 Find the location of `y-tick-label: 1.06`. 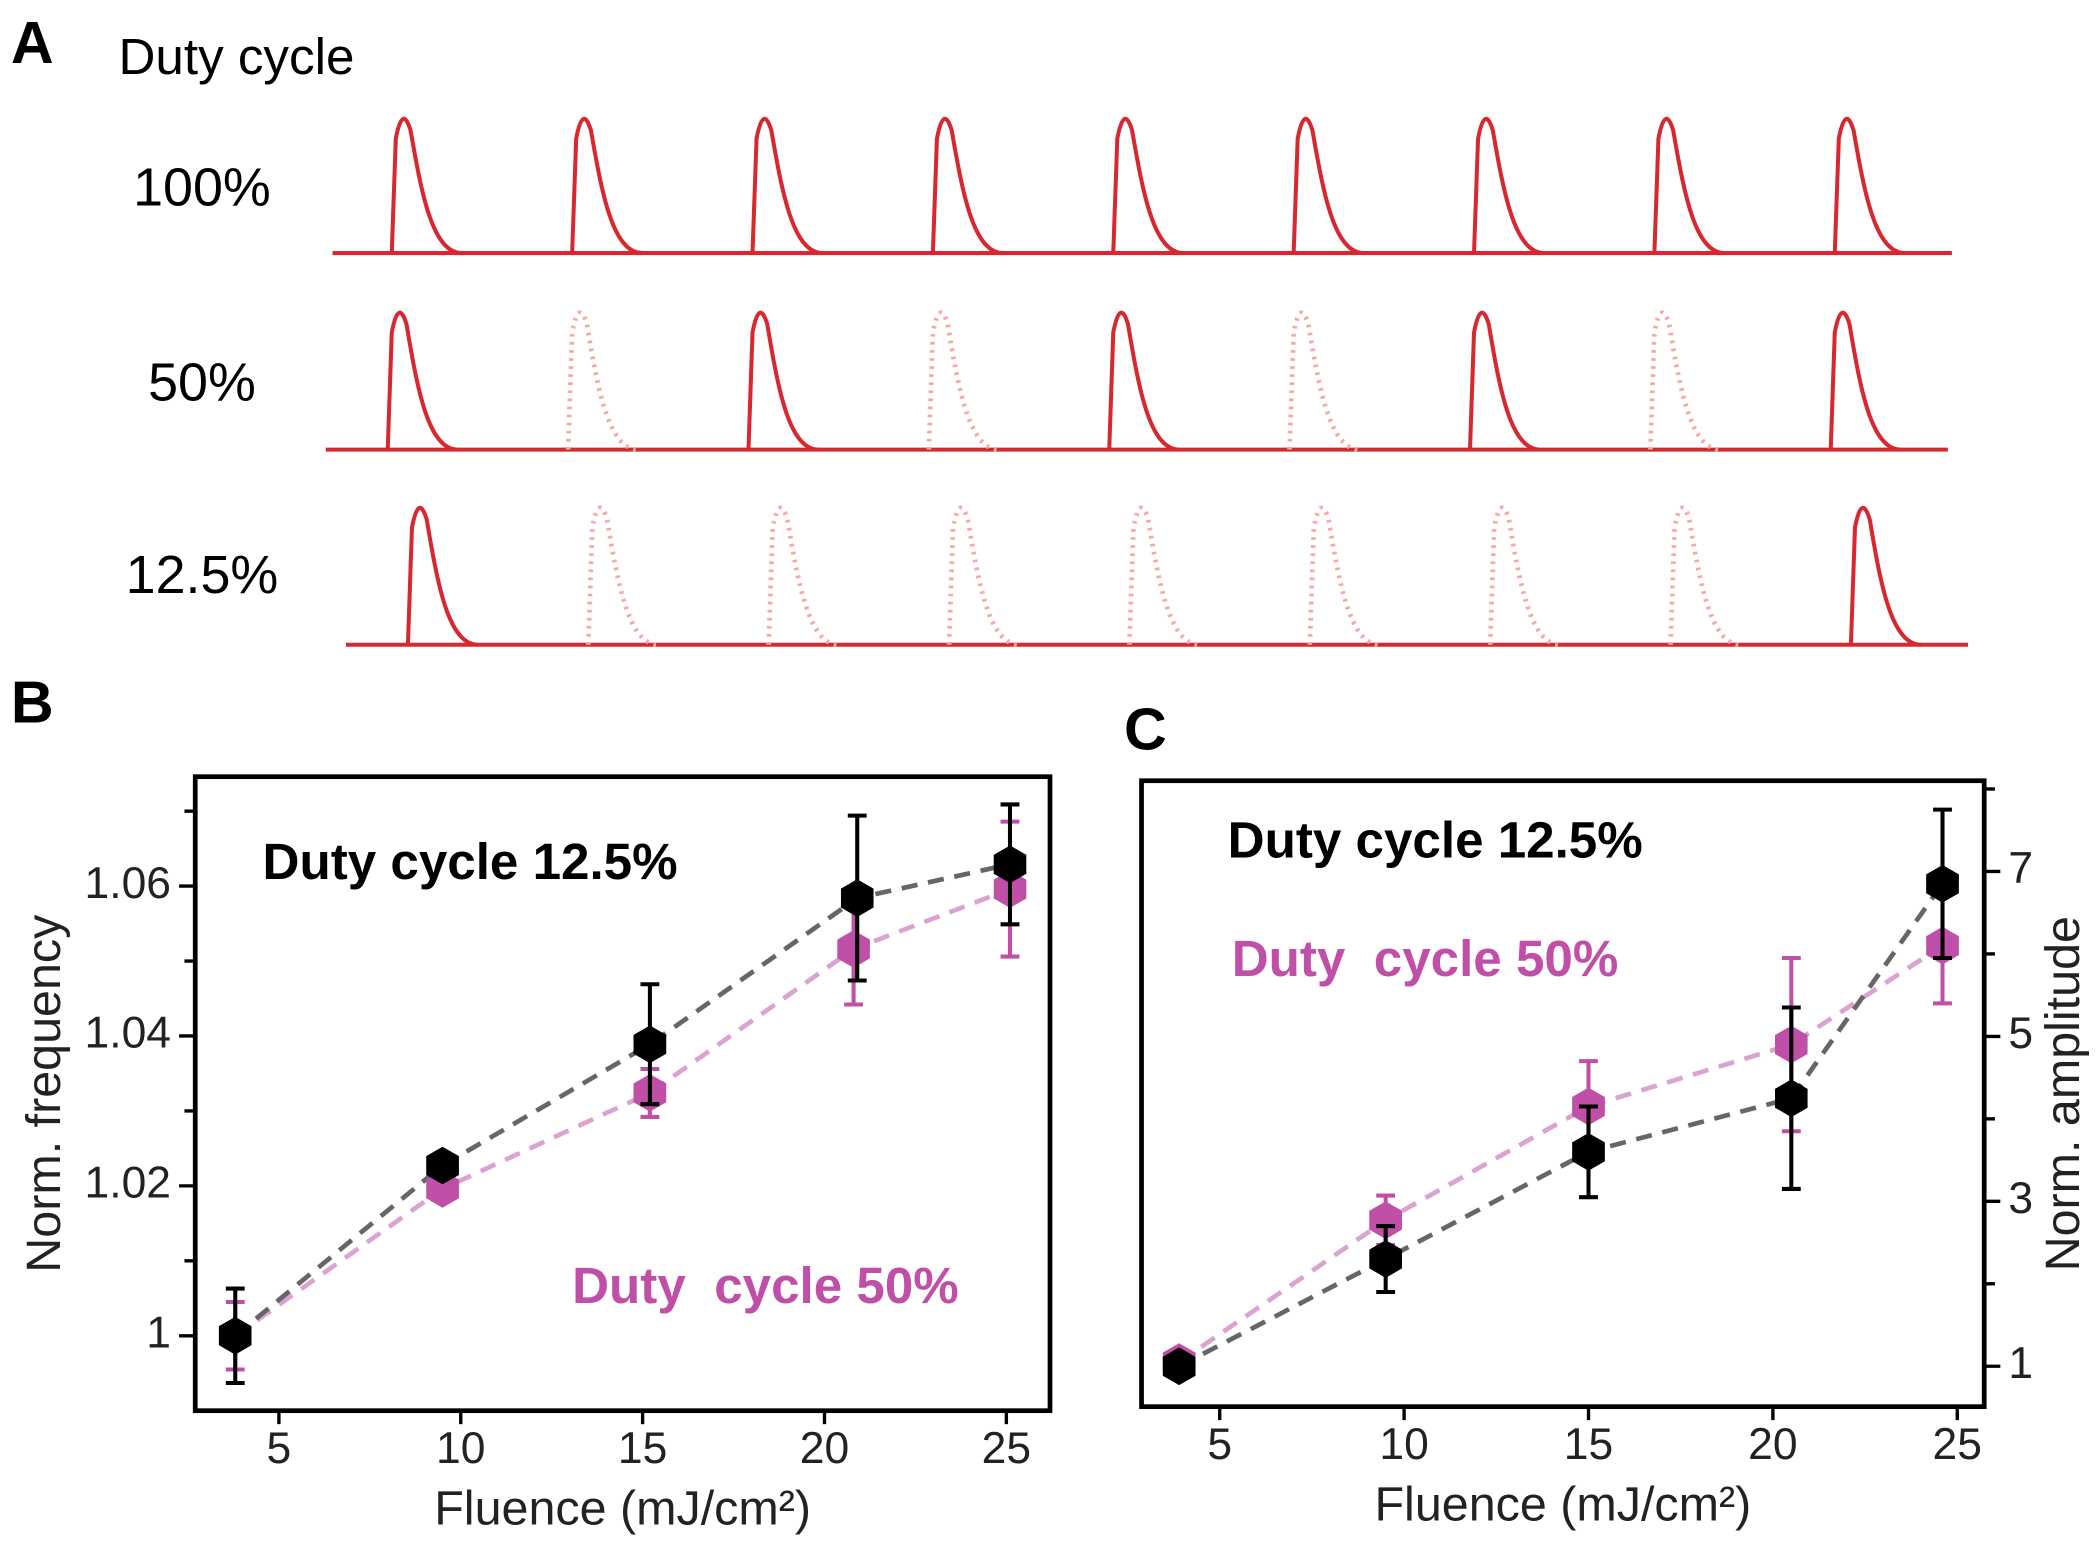

y-tick-label: 1.06 is located at coordinates (128, 883).